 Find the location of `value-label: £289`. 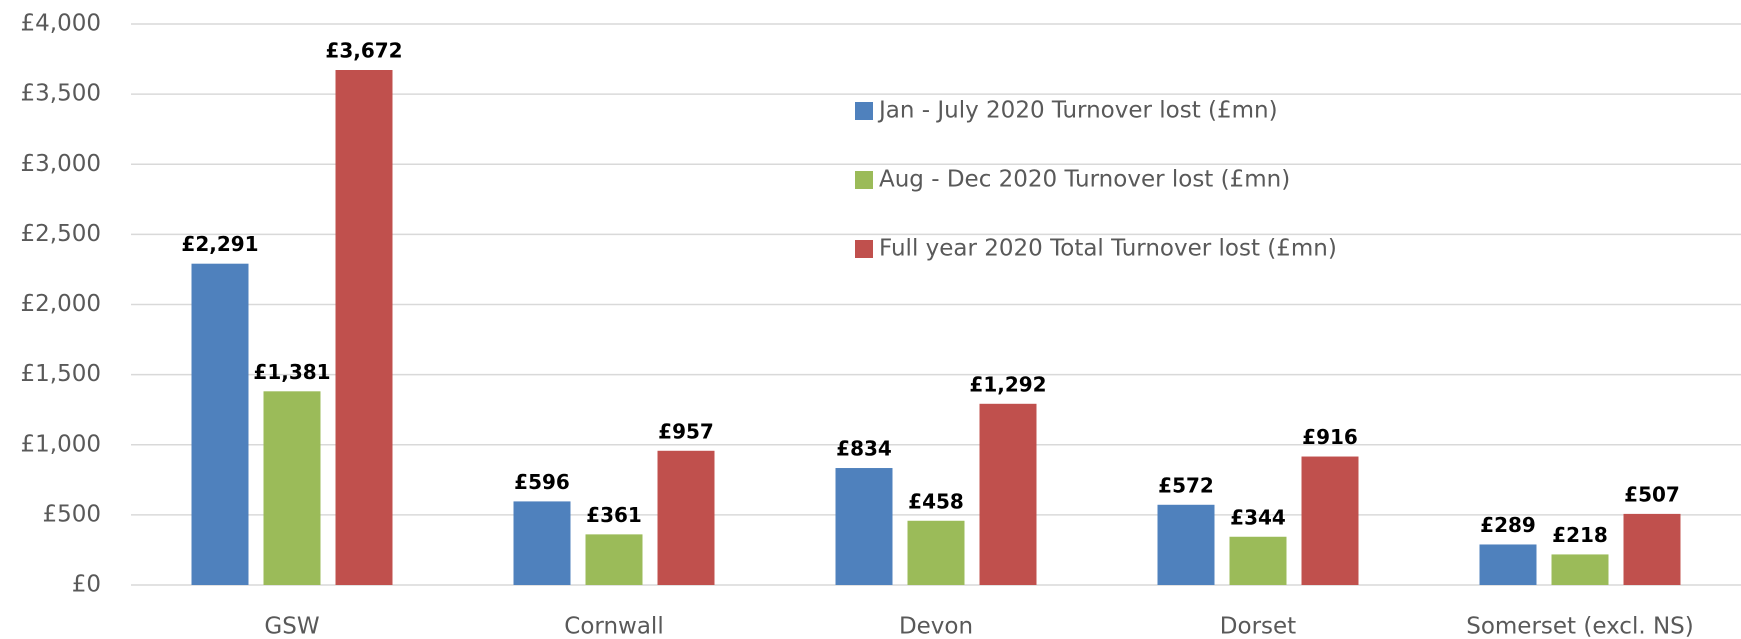

value-label: £289 is located at coordinates (1508, 525).